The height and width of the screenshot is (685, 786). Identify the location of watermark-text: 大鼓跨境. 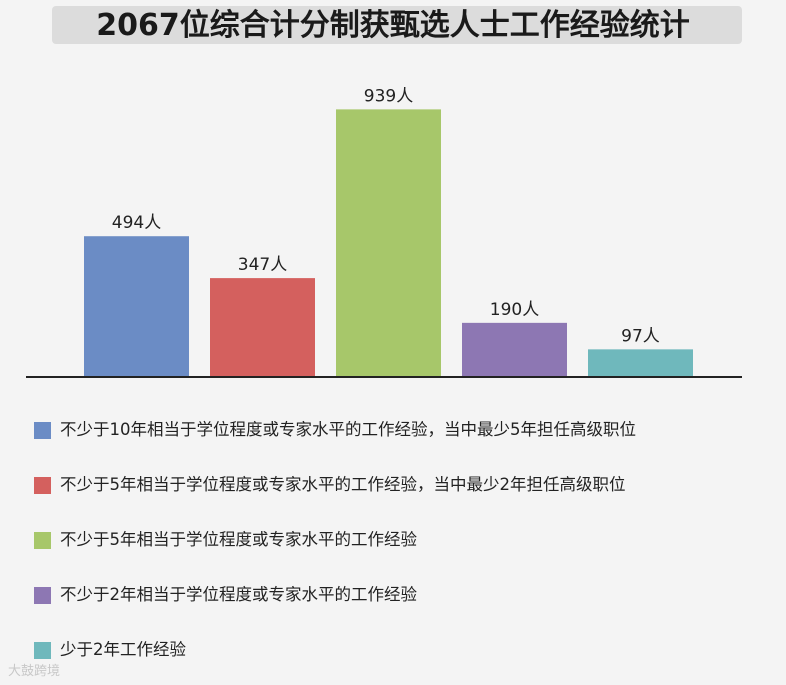
(34, 671).